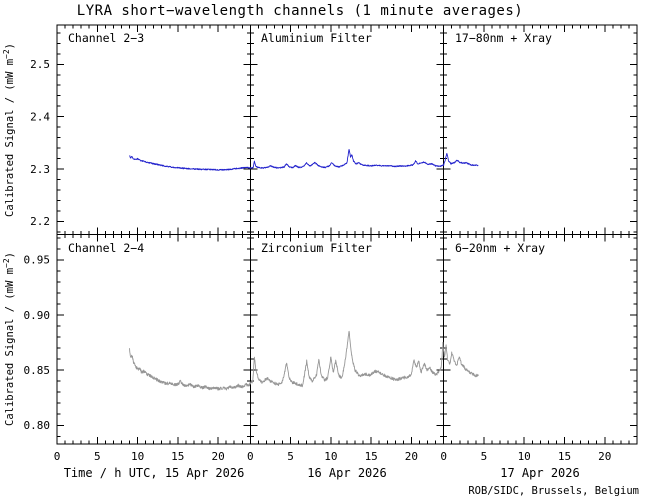  What do you see at coordinates (6, 54) in the screenshot?
I see `y-axis-label-top-exponent: −2` at bounding box center [6, 54].